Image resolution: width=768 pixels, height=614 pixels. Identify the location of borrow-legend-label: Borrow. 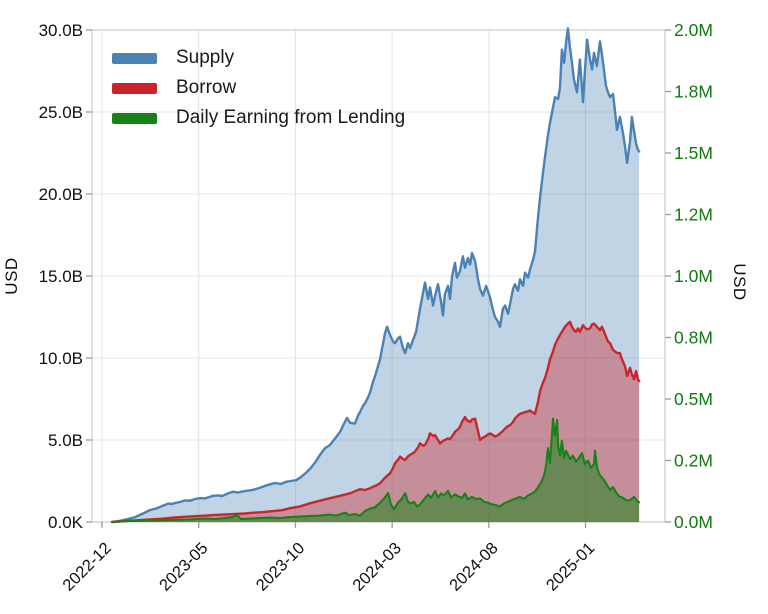
(206, 87).